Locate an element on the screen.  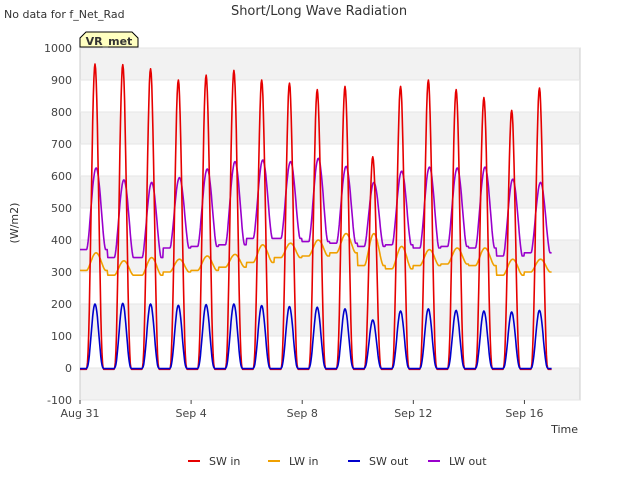
series-sw-out-line is located at coordinates (315, 336).